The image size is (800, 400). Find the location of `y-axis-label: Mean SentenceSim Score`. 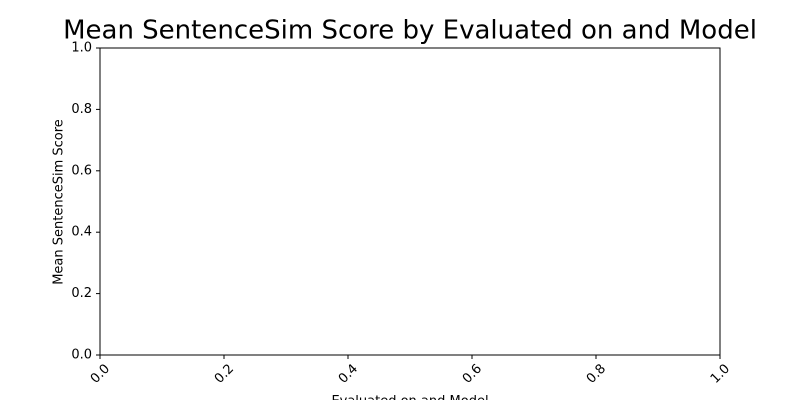

y-axis-label: Mean SentenceSim Score is located at coordinates (59, 202).